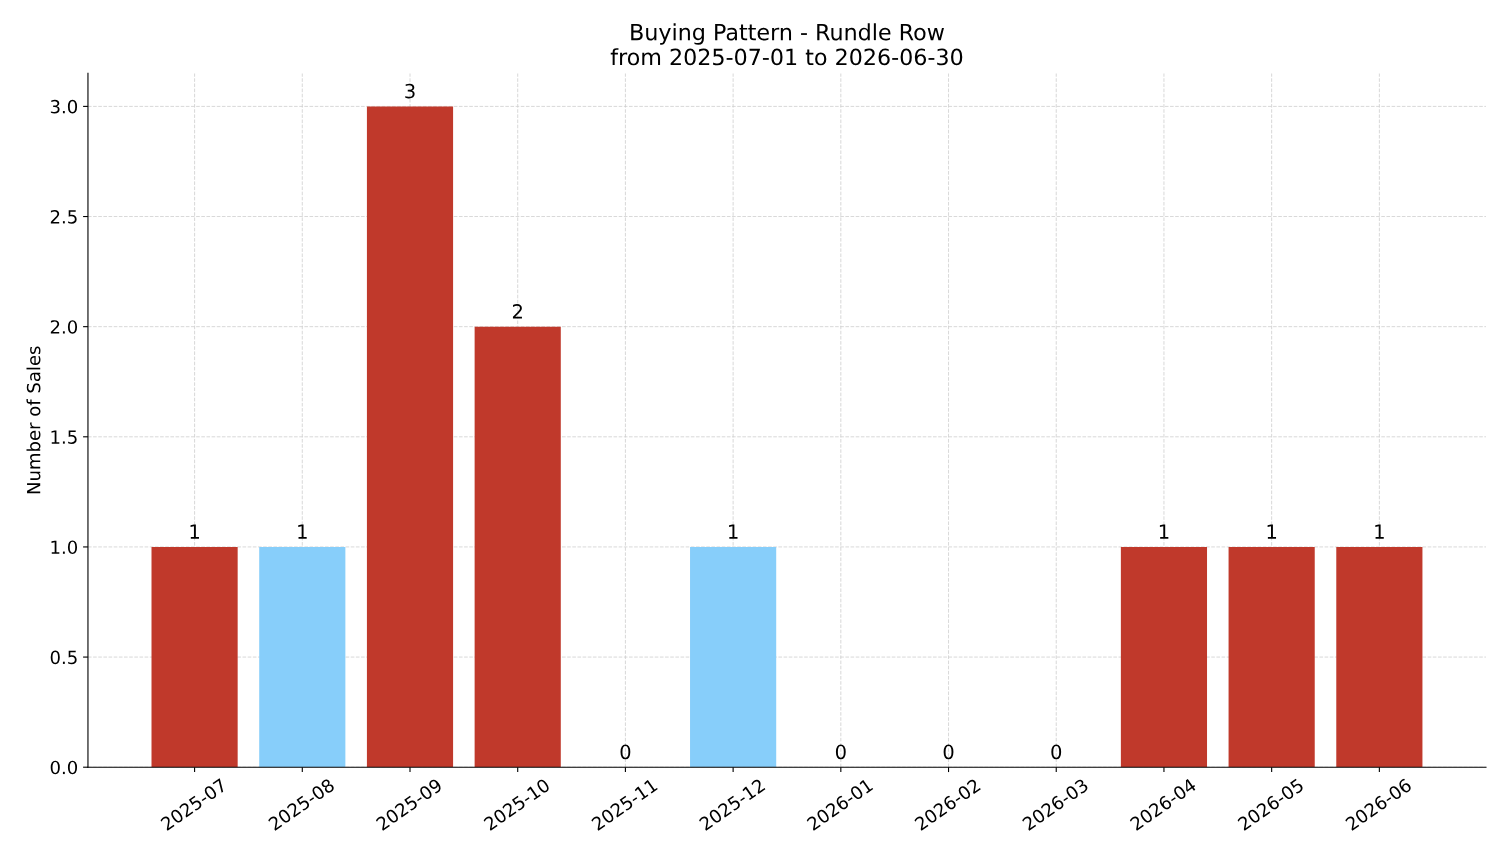 The image size is (1501, 863). What do you see at coordinates (410, 91) in the screenshot?
I see `data-label: 3` at bounding box center [410, 91].